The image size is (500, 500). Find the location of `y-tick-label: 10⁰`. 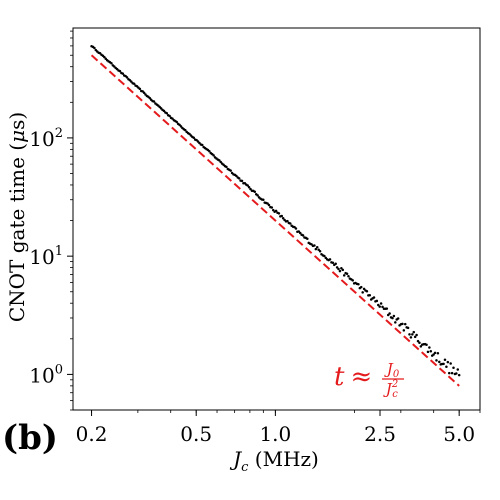

y-tick-label: 10⁰ is located at coordinates (46, 374).